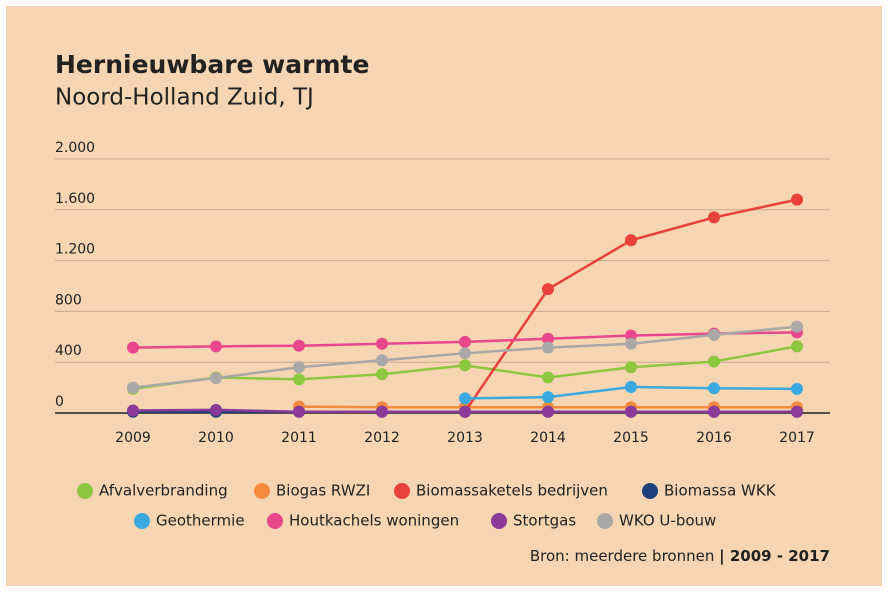 The width and height of the screenshot is (888, 593). What do you see at coordinates (548, 438) in the screenshot?
I see `x-tick-label: 2014` at bounding box center [548, 438].